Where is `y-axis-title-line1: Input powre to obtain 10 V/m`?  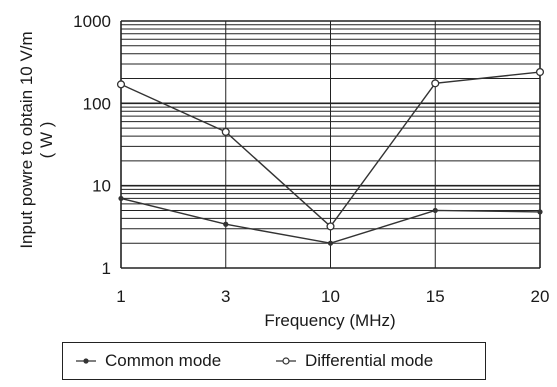
y-axis-title-line1: Input powre to obtain 10 V/m is located at coordinates (26, 139).